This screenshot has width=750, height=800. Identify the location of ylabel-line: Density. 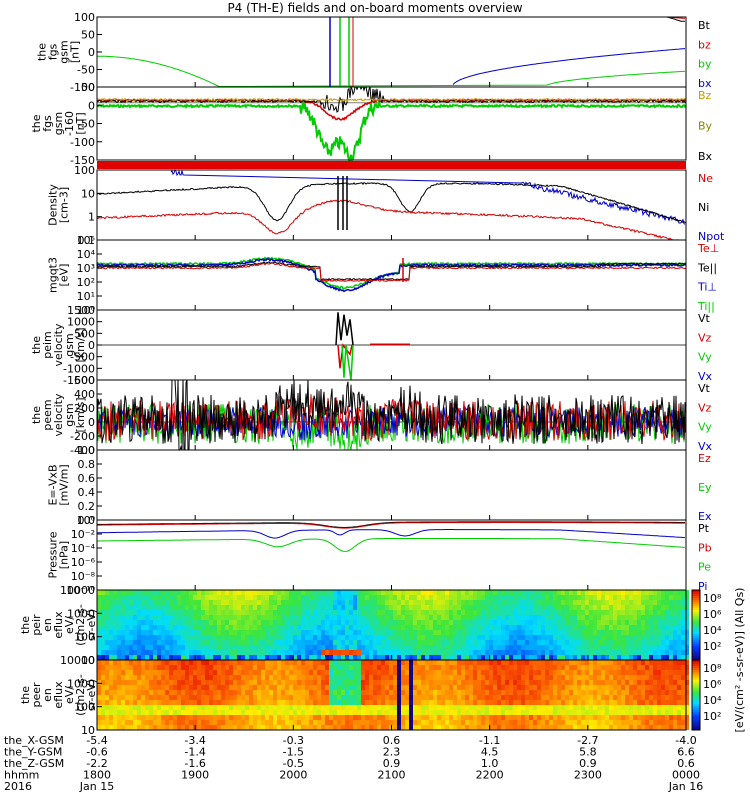
(53, 205).